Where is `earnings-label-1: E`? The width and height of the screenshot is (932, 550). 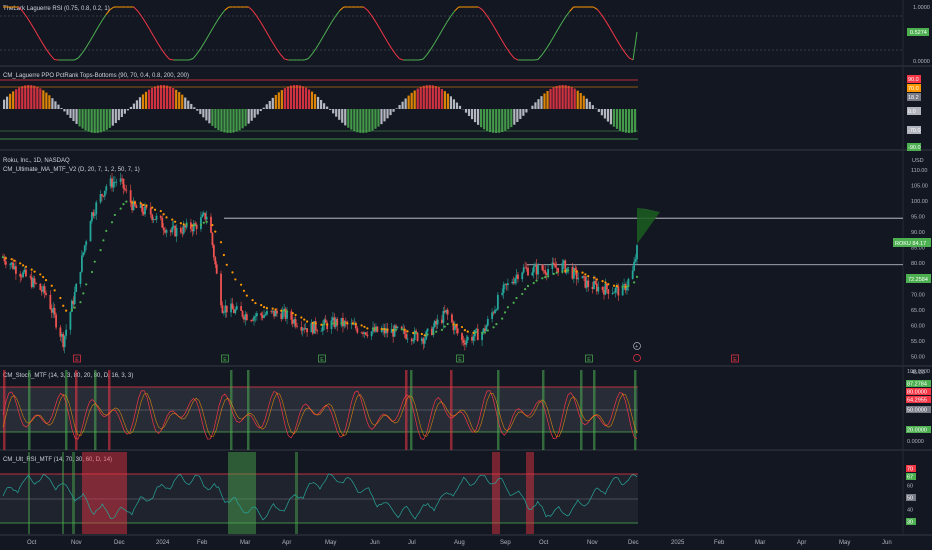 earnings-label-1: E is located at coordinates (225, 360).